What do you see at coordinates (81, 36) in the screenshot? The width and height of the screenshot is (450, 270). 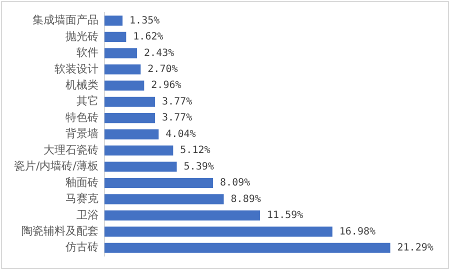 I see `y-tick-label: 抛光砖` at bounding box center [81, 36].